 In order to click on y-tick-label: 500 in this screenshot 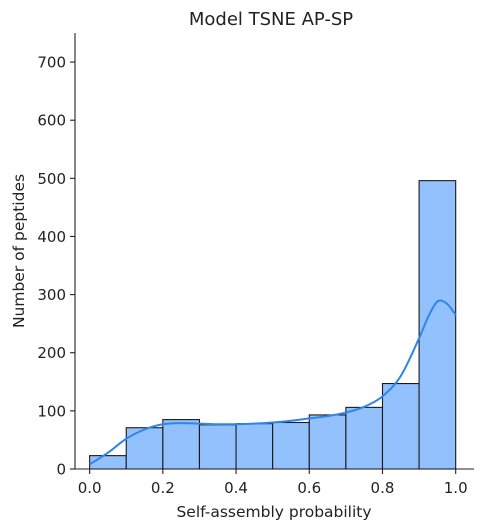, I will do `click(51, 179)`.